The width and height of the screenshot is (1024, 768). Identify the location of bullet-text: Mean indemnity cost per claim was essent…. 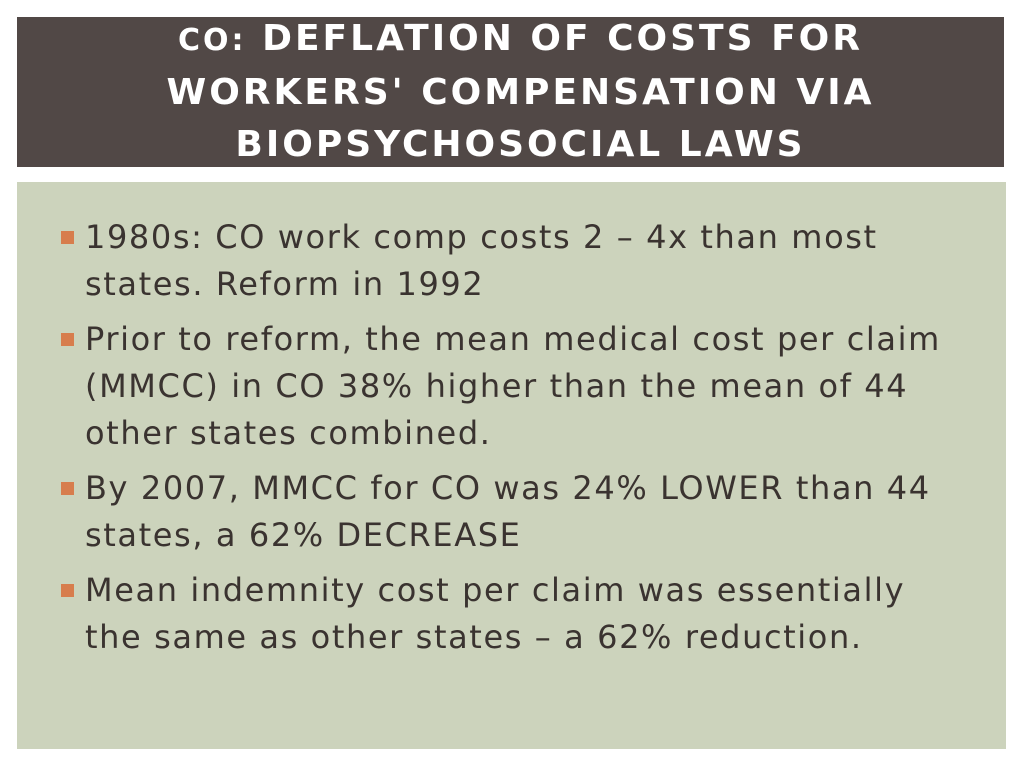
(495, 613).